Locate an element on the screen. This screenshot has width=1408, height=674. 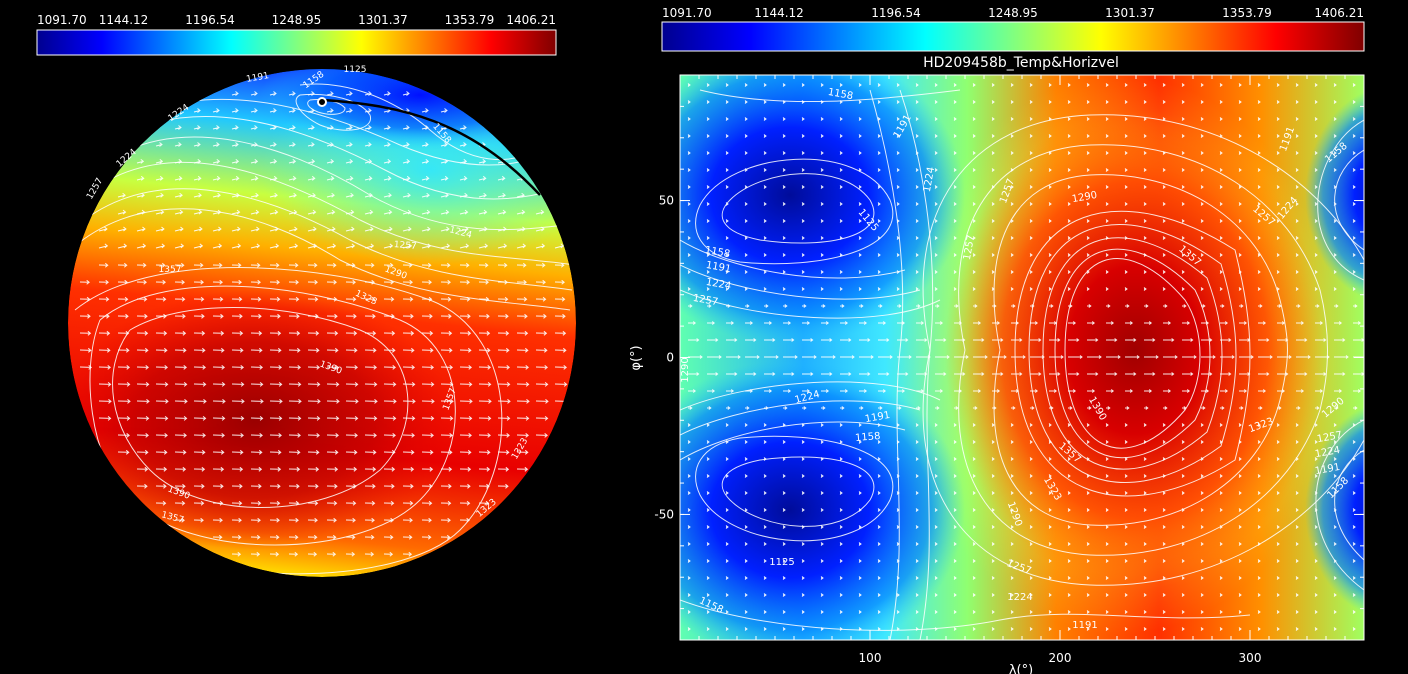
map-x-axis-label: λ(°) is located at coordinates (1021, 668).